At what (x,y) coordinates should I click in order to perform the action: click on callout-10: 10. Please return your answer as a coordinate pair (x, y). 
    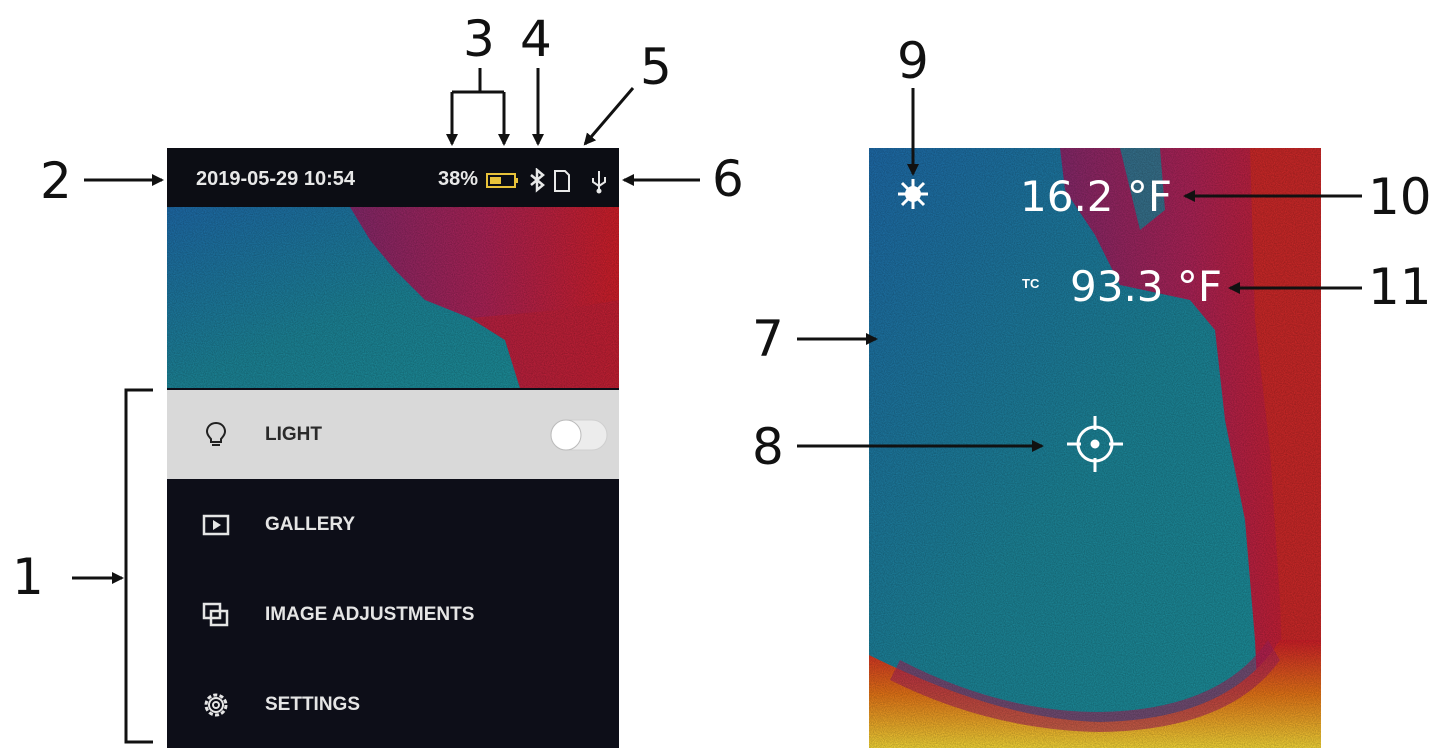
    Looking at the image, I should click on (1400, 197).